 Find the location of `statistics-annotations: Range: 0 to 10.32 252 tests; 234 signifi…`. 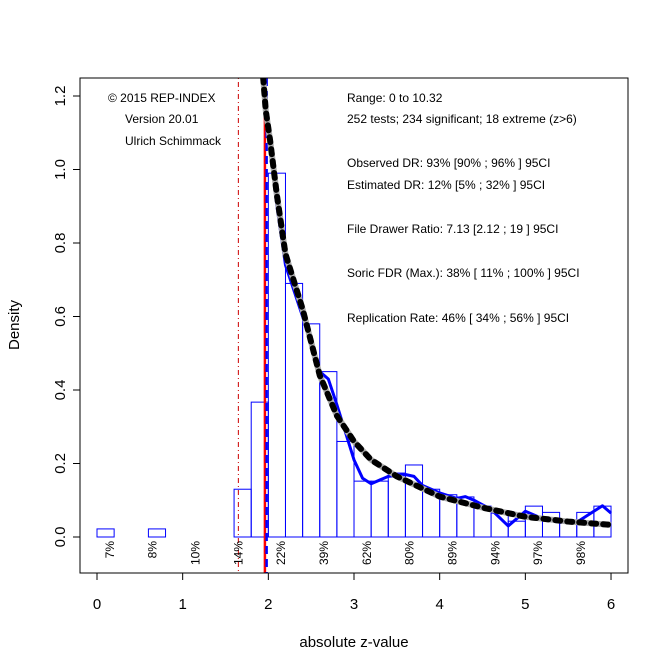

statistics-annotations: Range: 0 to 10.32 252 tests; 234 signifi… is located at coordinates (463, 208).